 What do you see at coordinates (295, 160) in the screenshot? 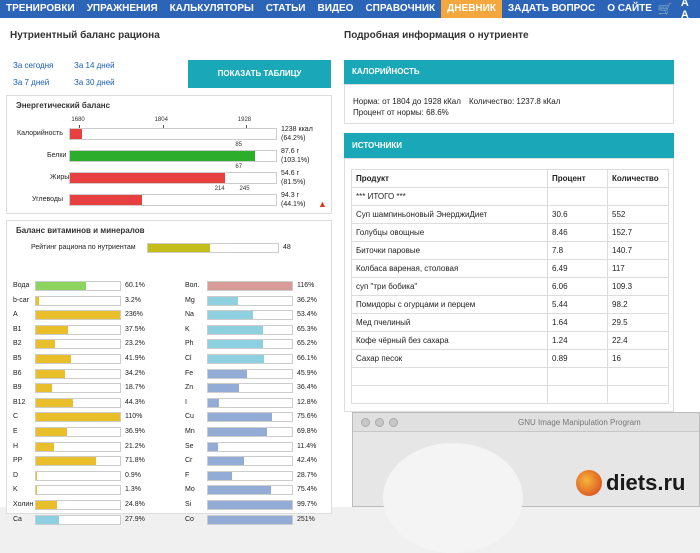
I see `energy-percent: (103.1%)` at bounding box center [295, 160].